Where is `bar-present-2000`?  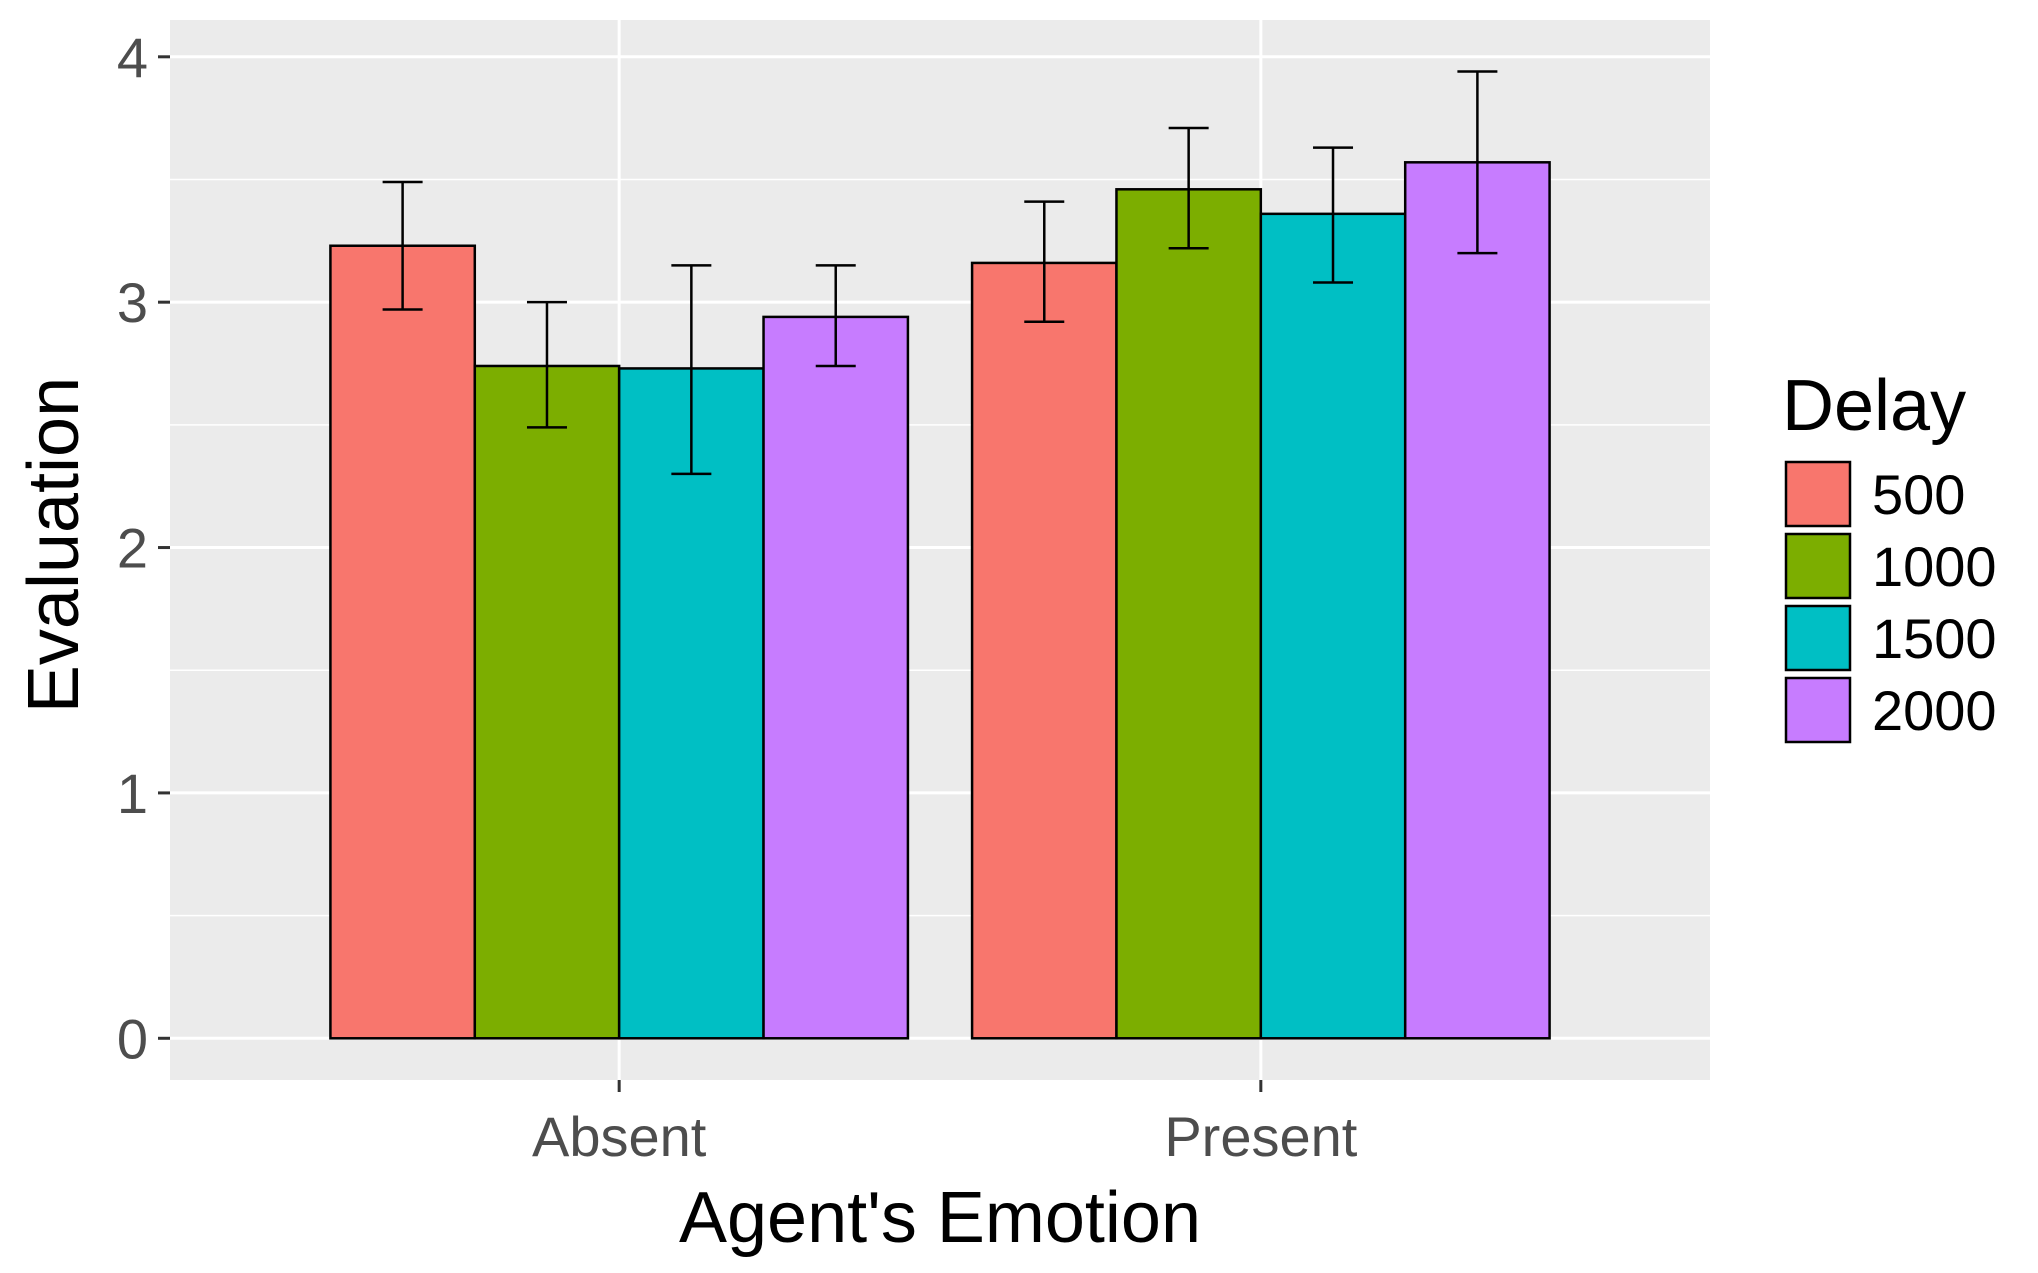
bar-present-2000 is located at coordinates (1477, 600).